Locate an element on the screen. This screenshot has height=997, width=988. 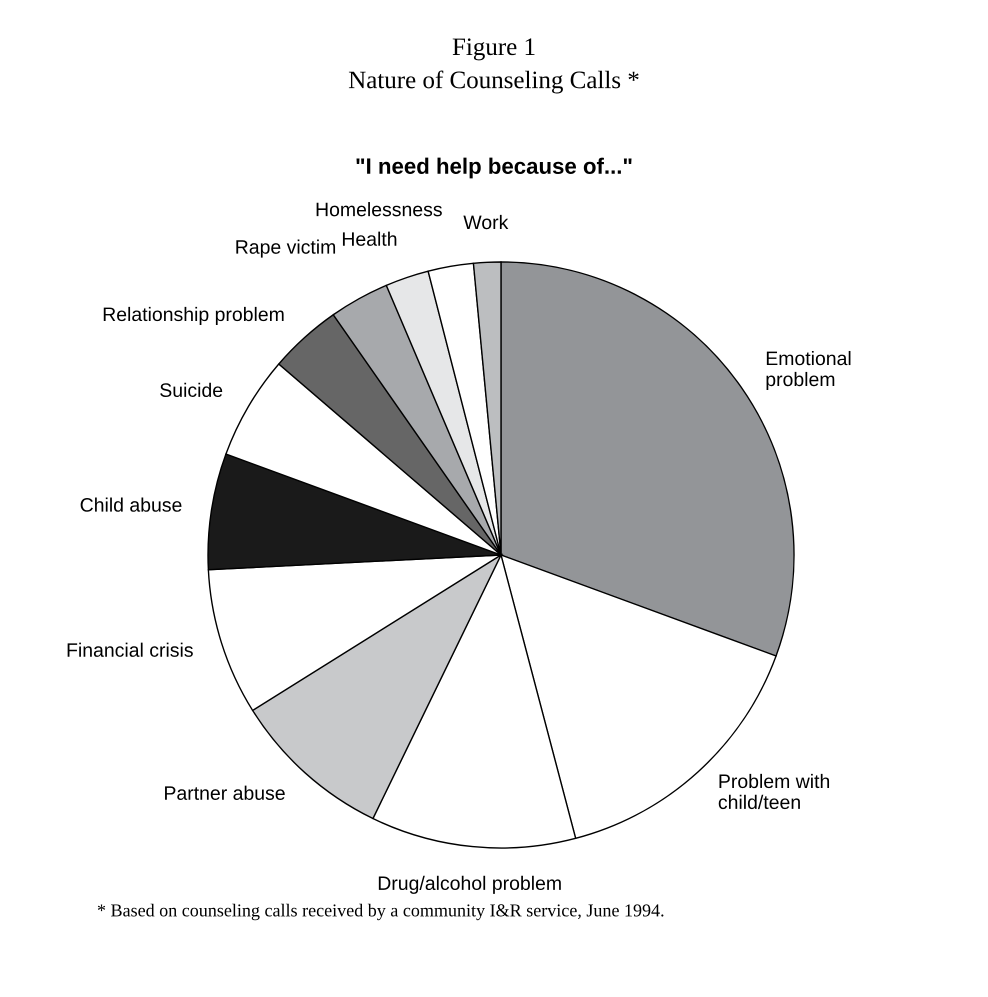
slice-label: Work is located at coordinates (485, 222).